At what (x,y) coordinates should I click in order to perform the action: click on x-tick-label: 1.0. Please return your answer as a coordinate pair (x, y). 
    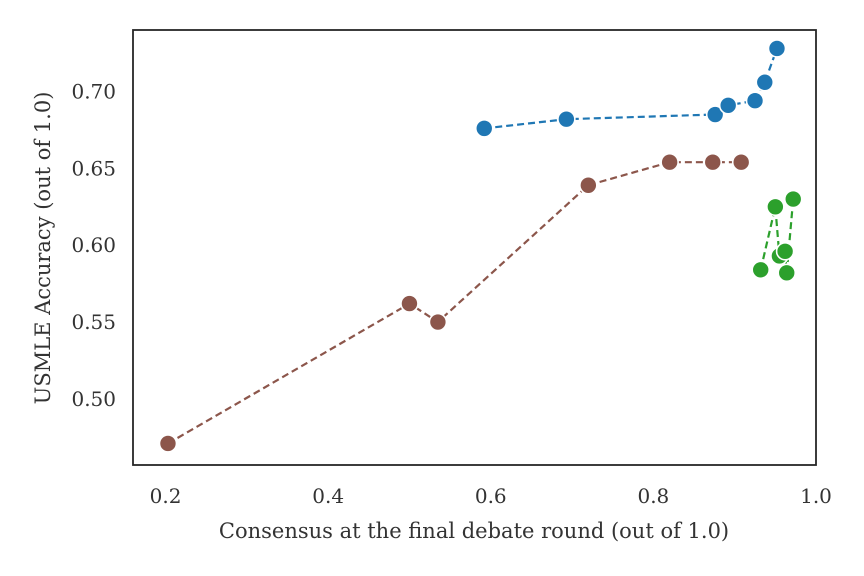
    Looking at the image, I should click on (816, 496).